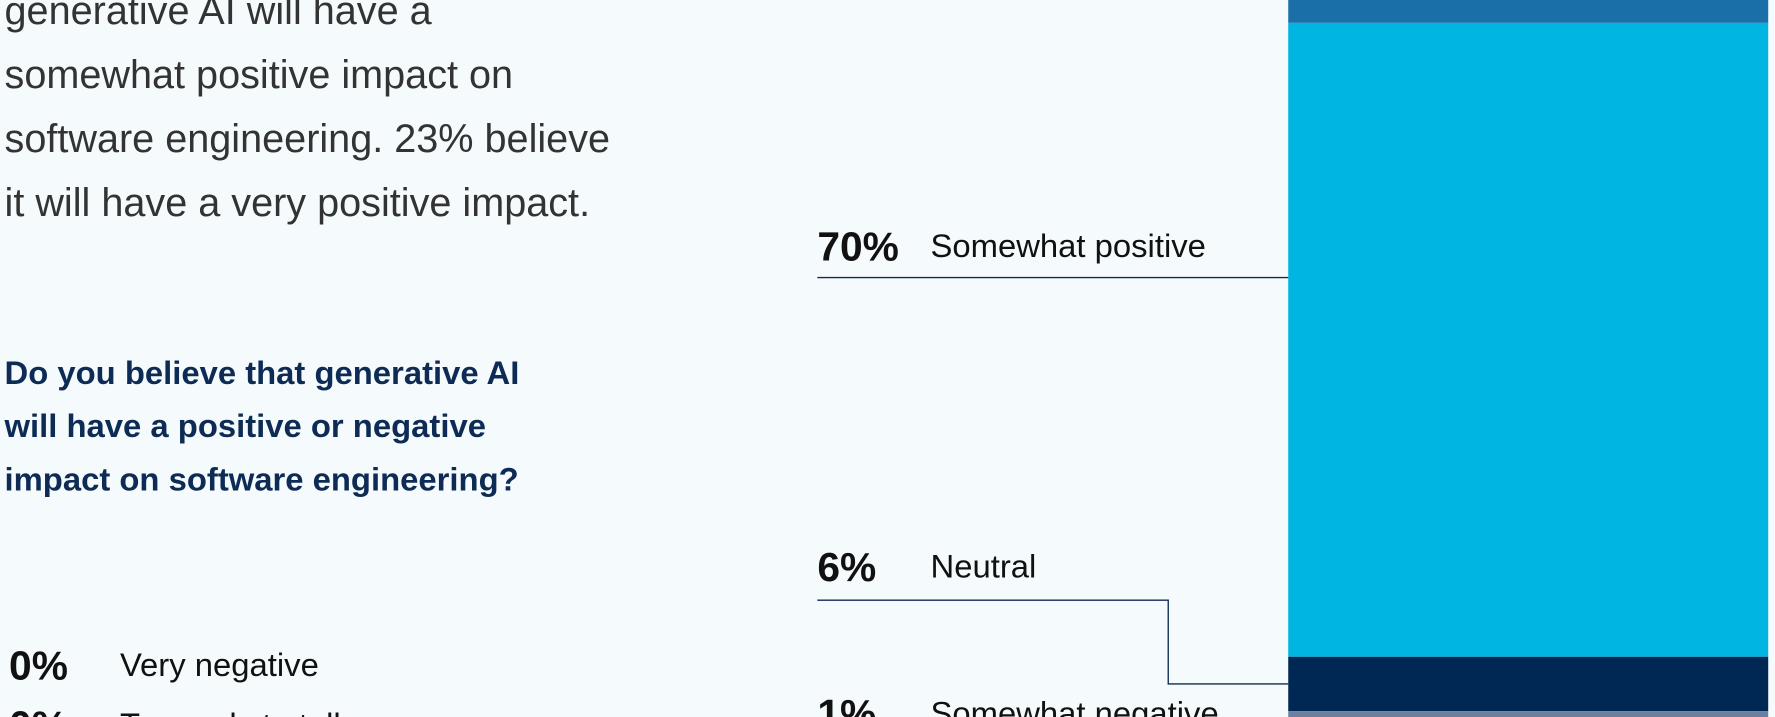  I want to click on value-label: 6%, so click(846, 567).